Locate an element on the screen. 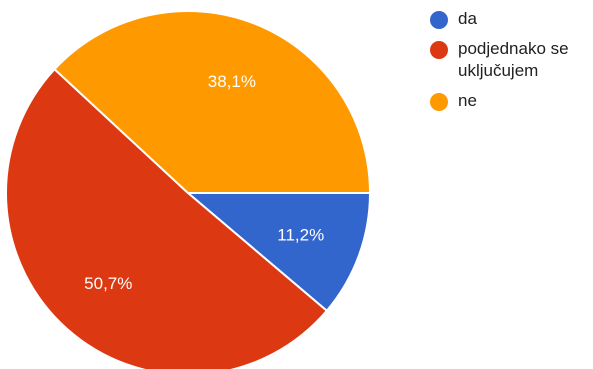 This screenshot has width=593, height=369. legend: da podjednako se uključujem ne is located at coordinates (510, 64).